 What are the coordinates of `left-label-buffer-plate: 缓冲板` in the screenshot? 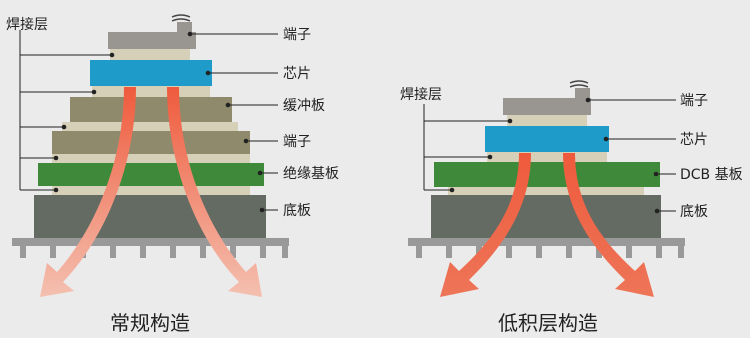 It's located at (304, 106).